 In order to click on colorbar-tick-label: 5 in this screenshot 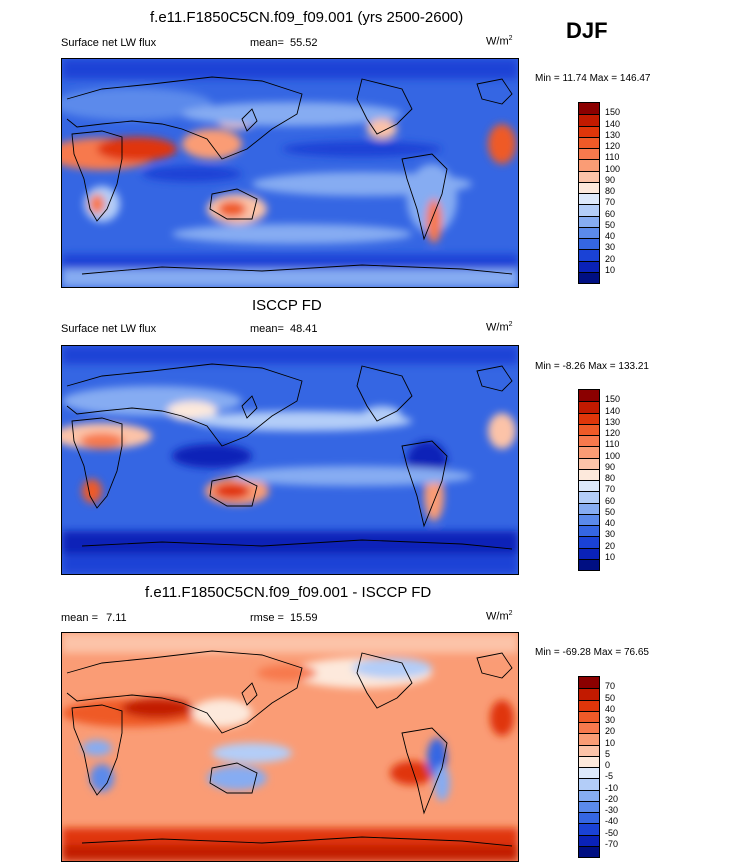, I will do `click(608, 753)`.